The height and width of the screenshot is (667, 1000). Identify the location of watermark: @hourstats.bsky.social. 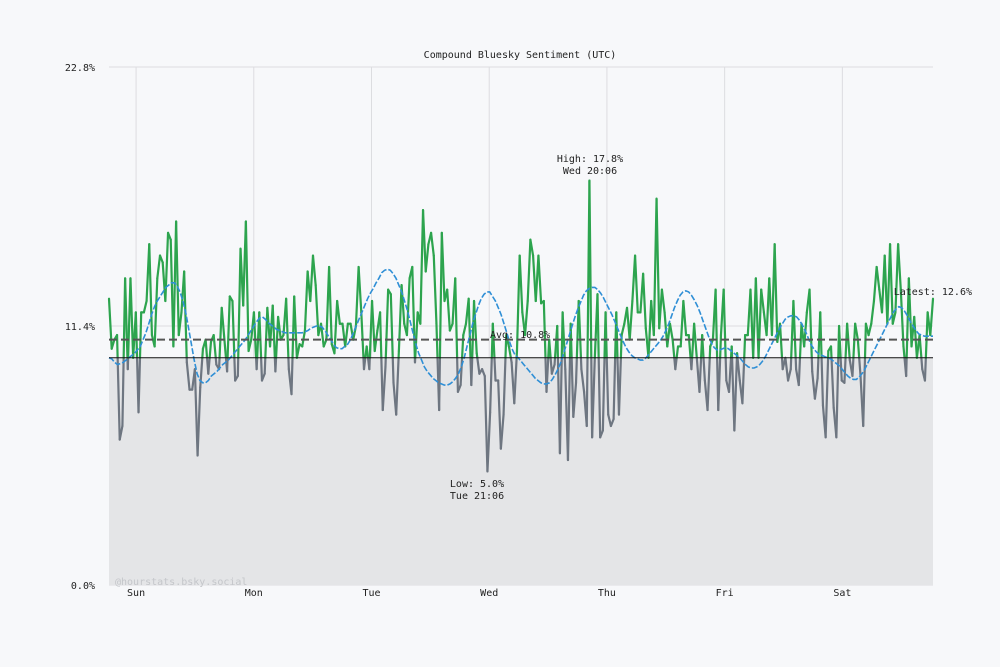
(181, 582).